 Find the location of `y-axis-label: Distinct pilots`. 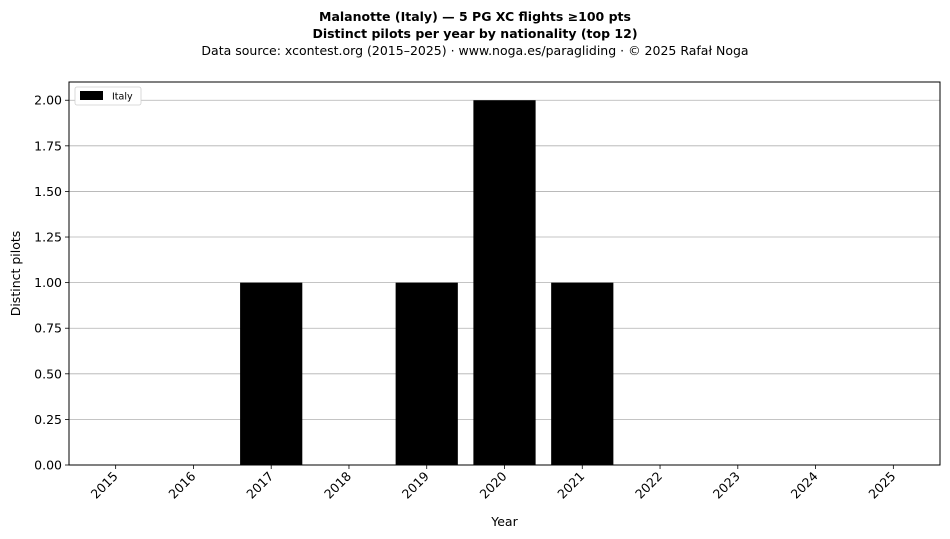

y-axis-label: Distinct pilots is located at coordinates (15, 274).